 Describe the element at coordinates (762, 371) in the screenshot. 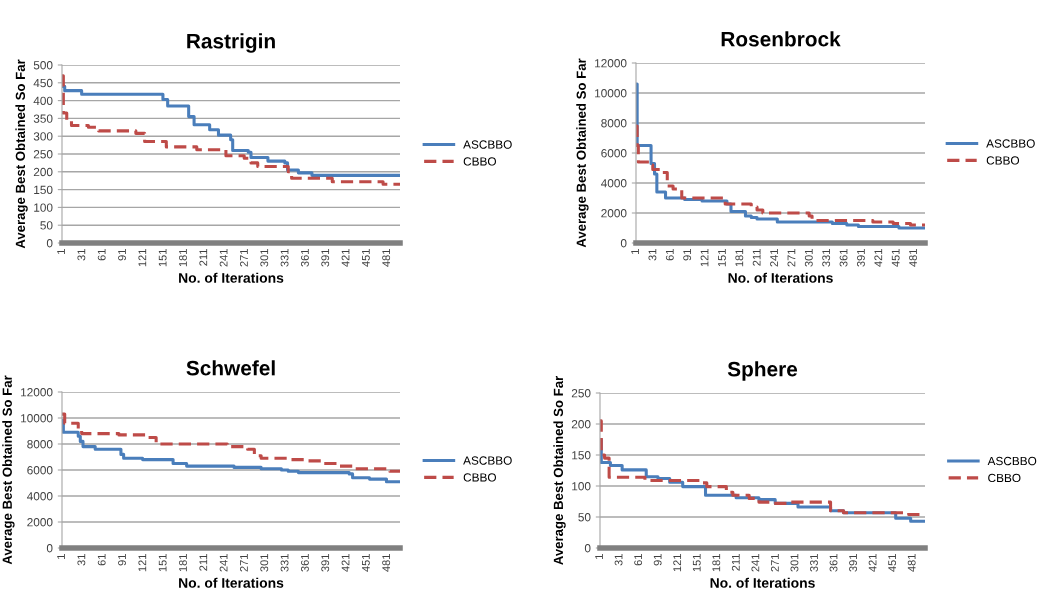

I see `chart-title: Sphere` at that location.